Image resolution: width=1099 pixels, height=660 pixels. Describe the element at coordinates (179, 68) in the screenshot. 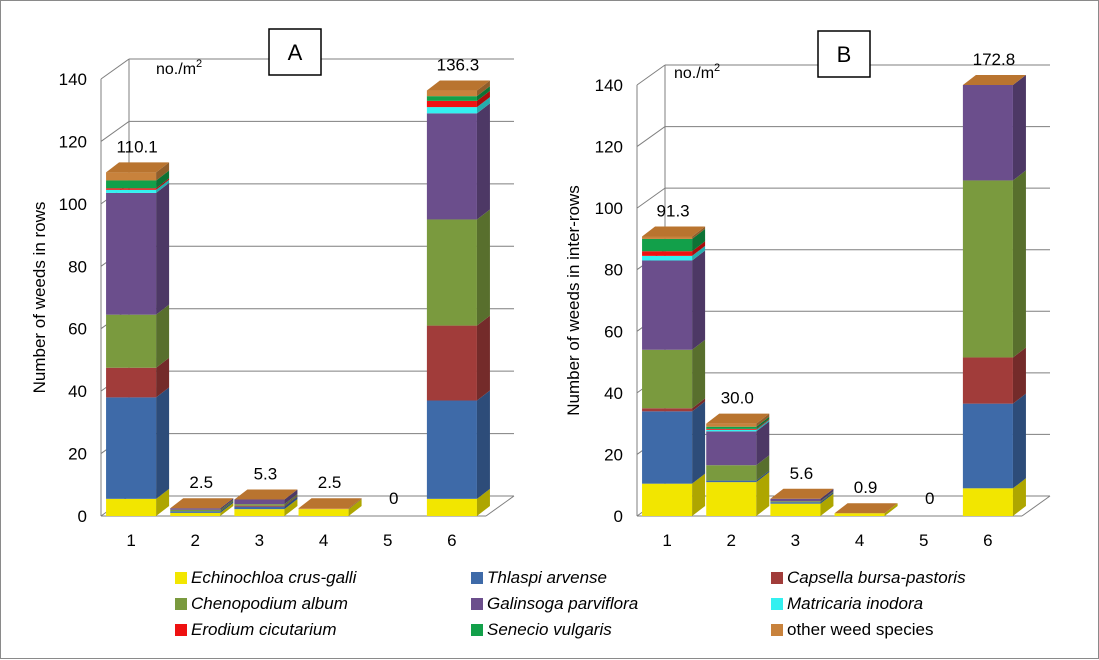

I see `unit-label: no./m2` at that location.